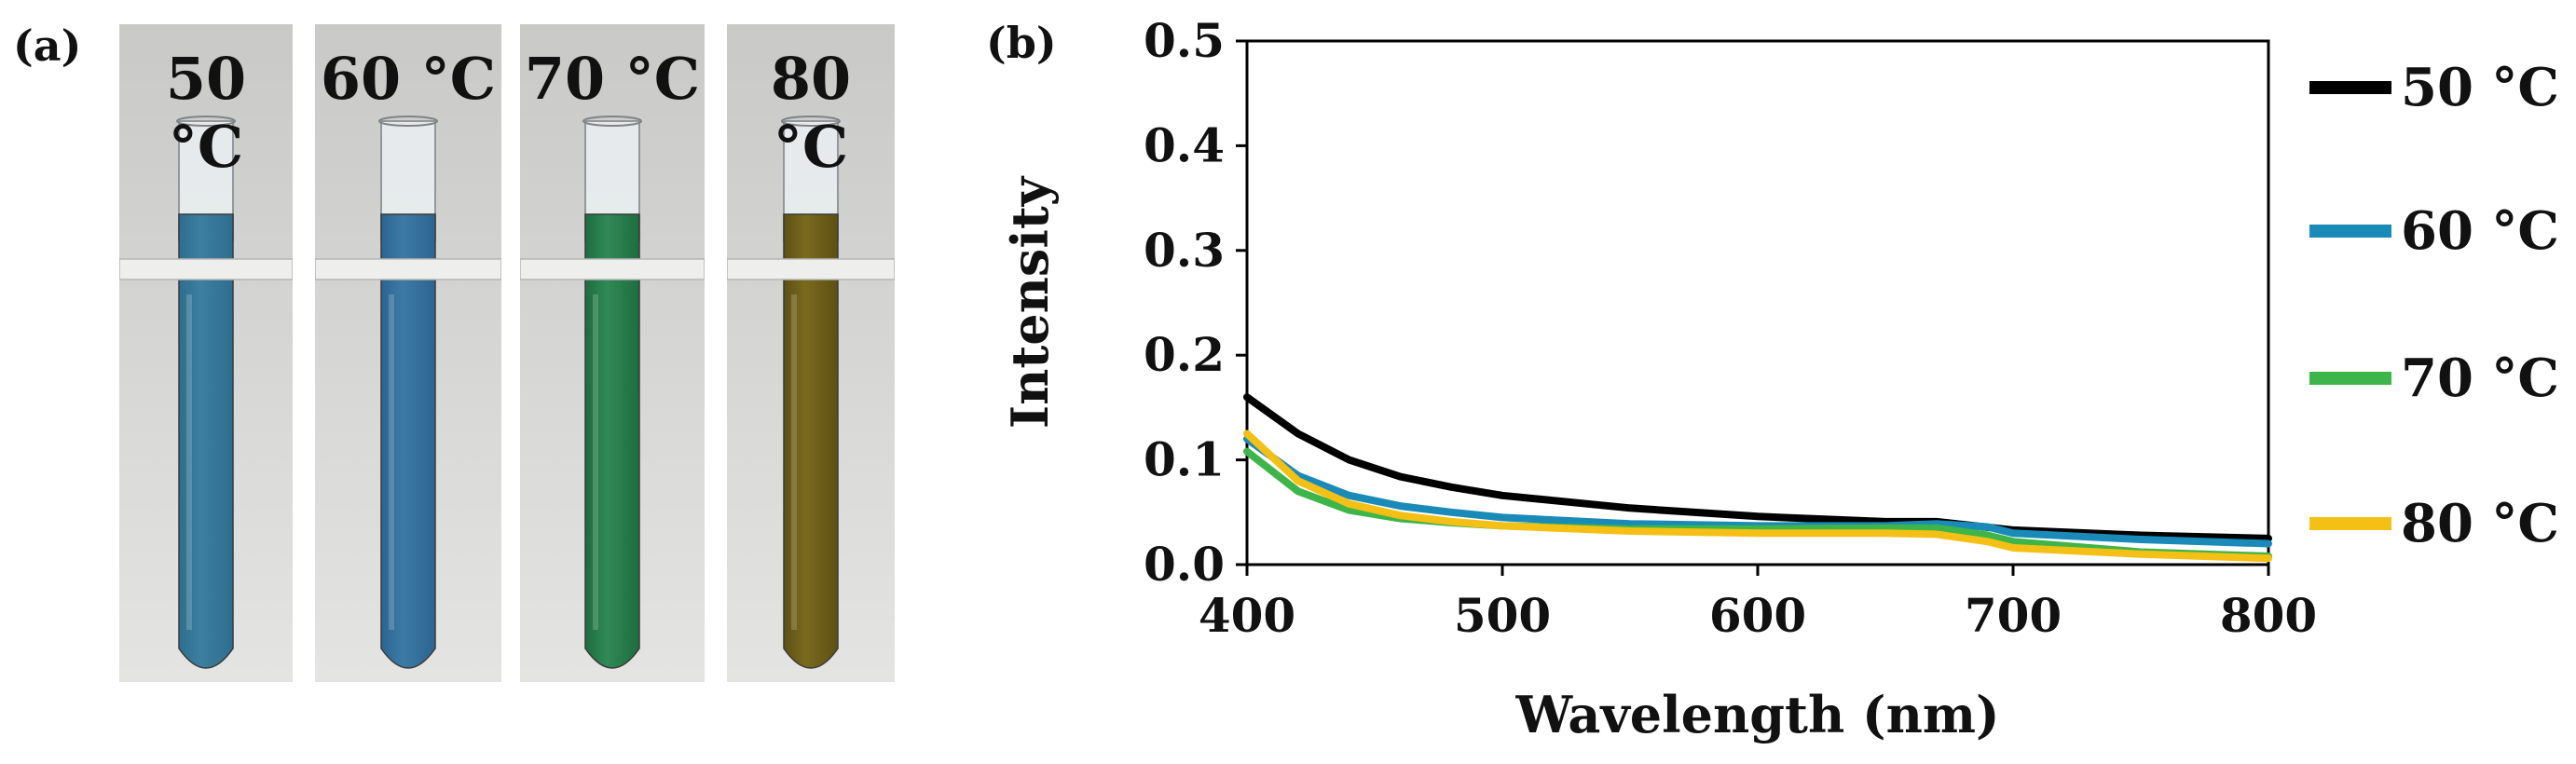  Describe the element at coordinates (1757, 615) in the screenshot. I see `x-tick-label: 600` at that location.